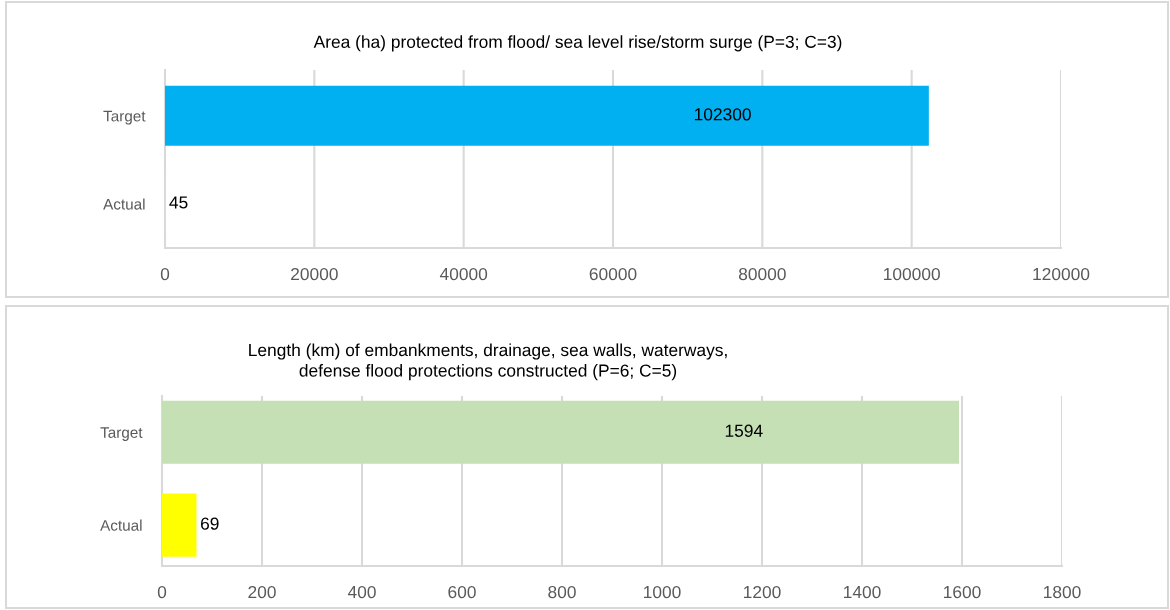  What do you see at coordinates (562, 592) in the screenshot?
I see `x-tick-label: 800` at bounding box center [562, 592].